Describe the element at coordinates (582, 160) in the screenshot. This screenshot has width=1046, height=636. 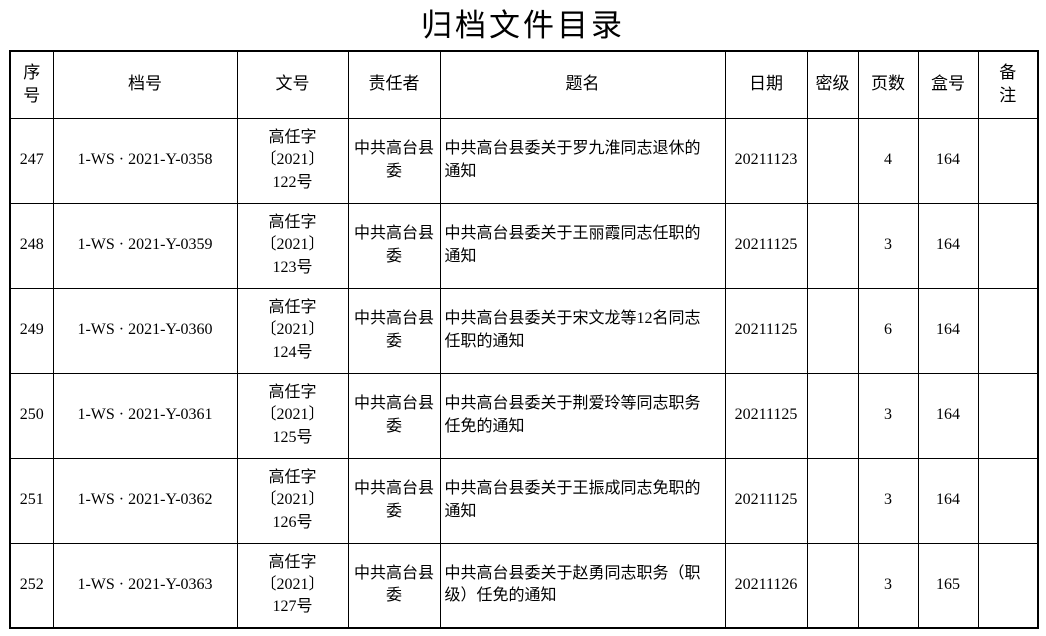
I see `cell-title: 中共高台县委关于罗九淮同志退休的 通知` at that location.